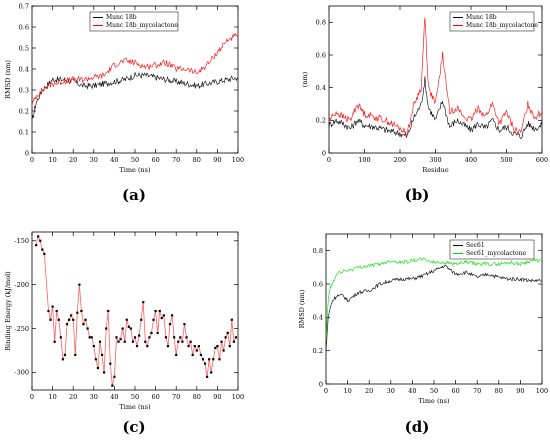  I want to click on plot-frame, so click(135, 311).